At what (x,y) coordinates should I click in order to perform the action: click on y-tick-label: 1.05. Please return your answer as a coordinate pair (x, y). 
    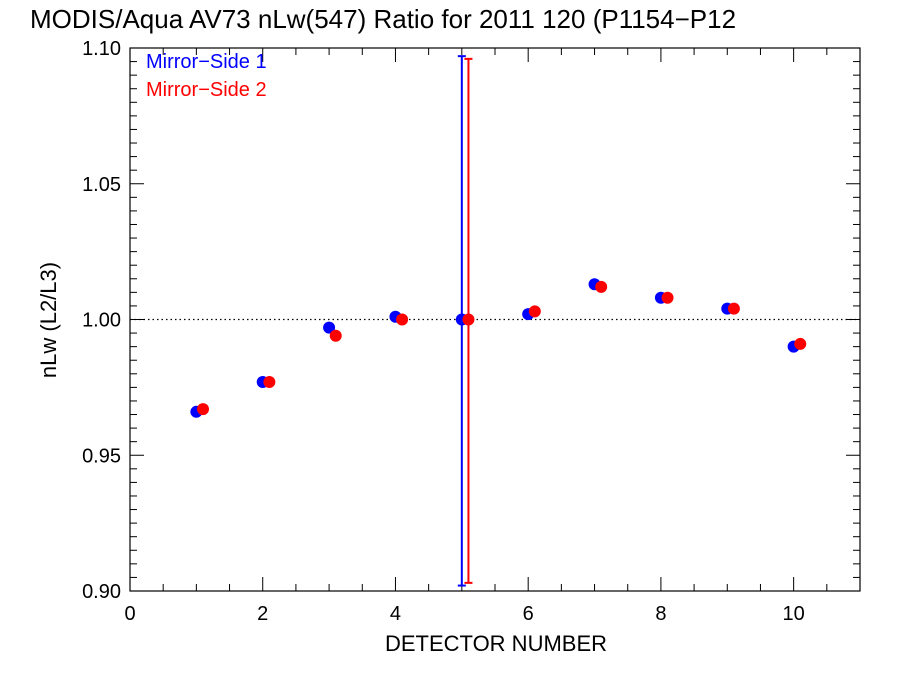
    Looking at the image, I should click on (101, 185).